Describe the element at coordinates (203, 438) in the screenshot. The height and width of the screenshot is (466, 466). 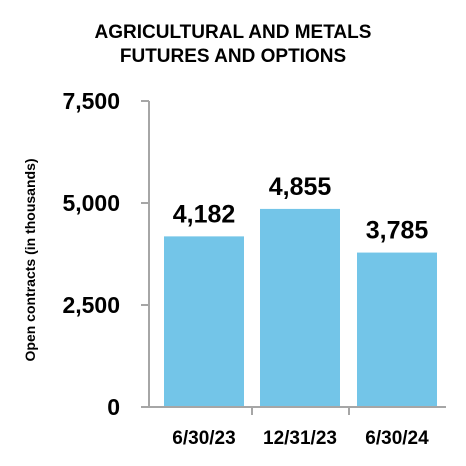
I see `x-tick-label: 6/30/23` at that location.